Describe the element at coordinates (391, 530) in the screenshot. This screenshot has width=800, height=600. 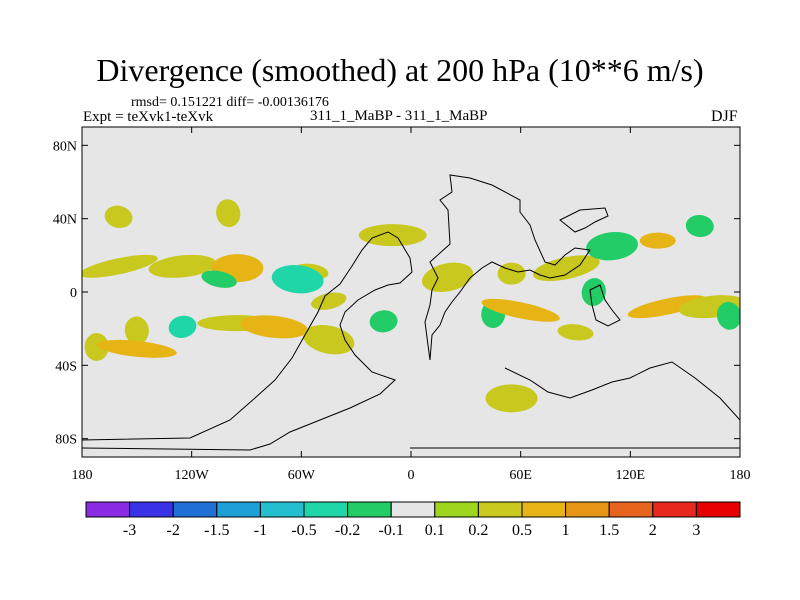
I see `colorbar-label: -0.1` at that location.